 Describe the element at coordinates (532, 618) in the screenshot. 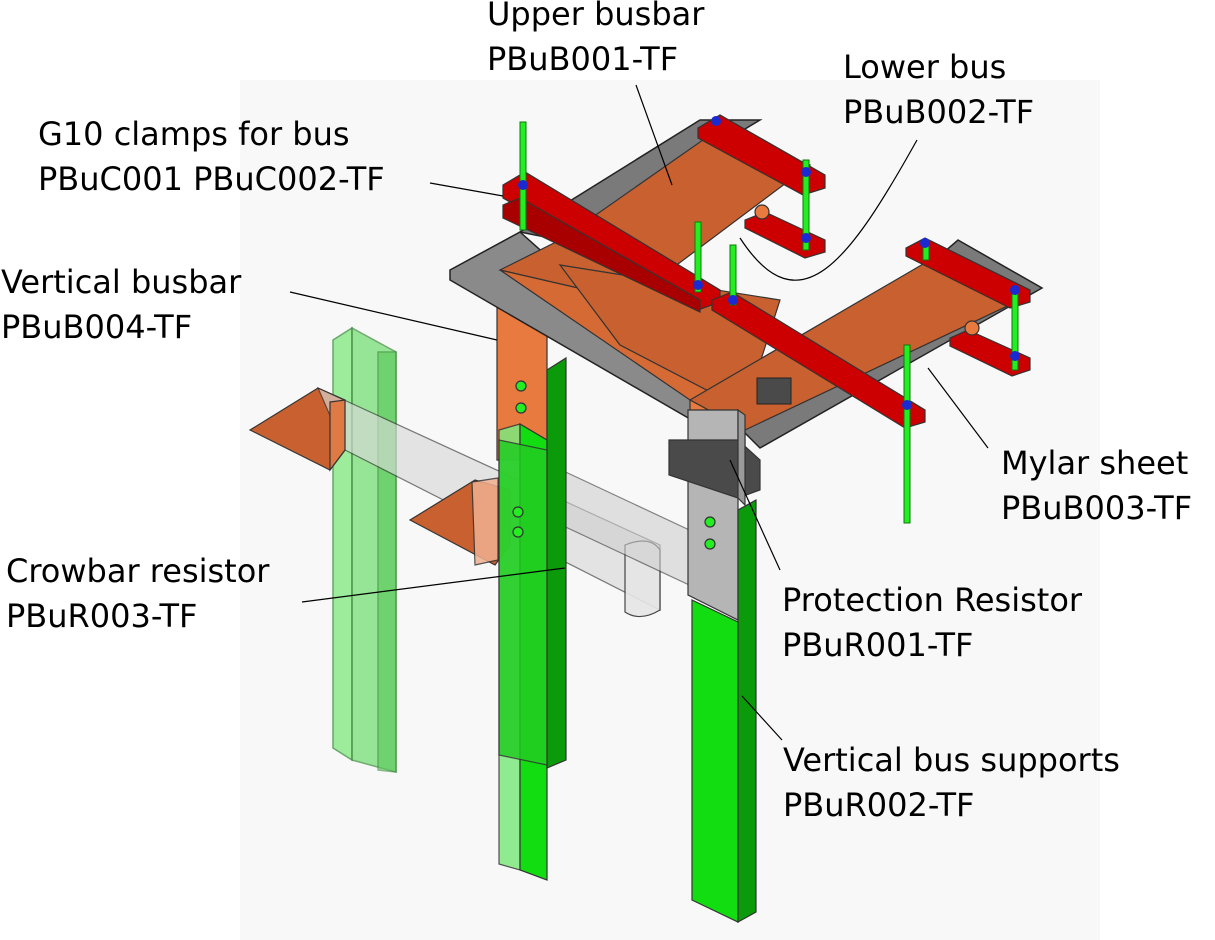

I see `middle-support` at that location.